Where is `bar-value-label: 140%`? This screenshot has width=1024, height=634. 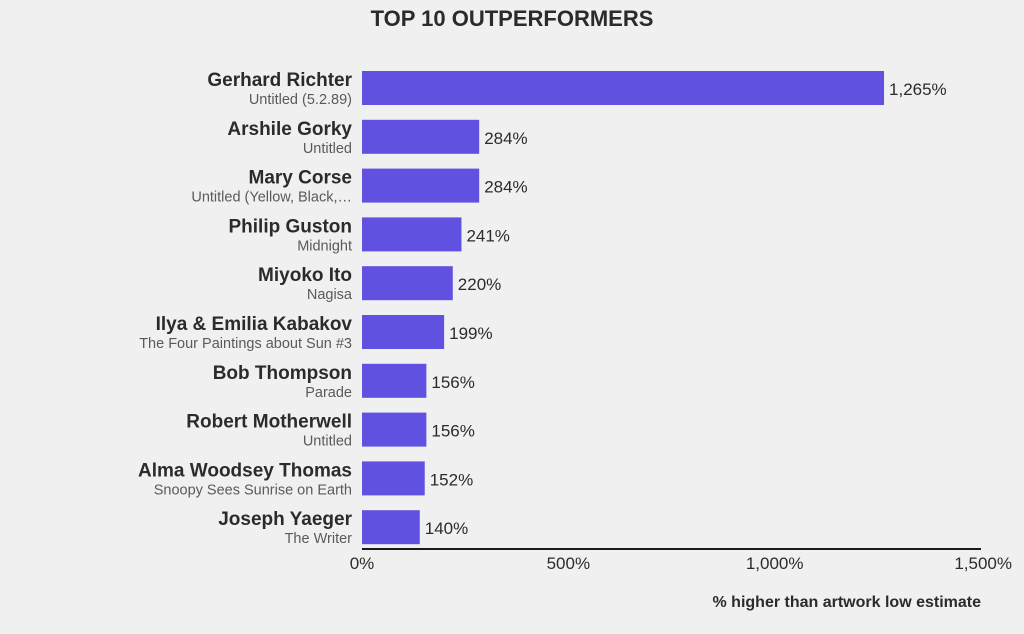
bar-value-label: 140% is located at coordinates (446, 528).